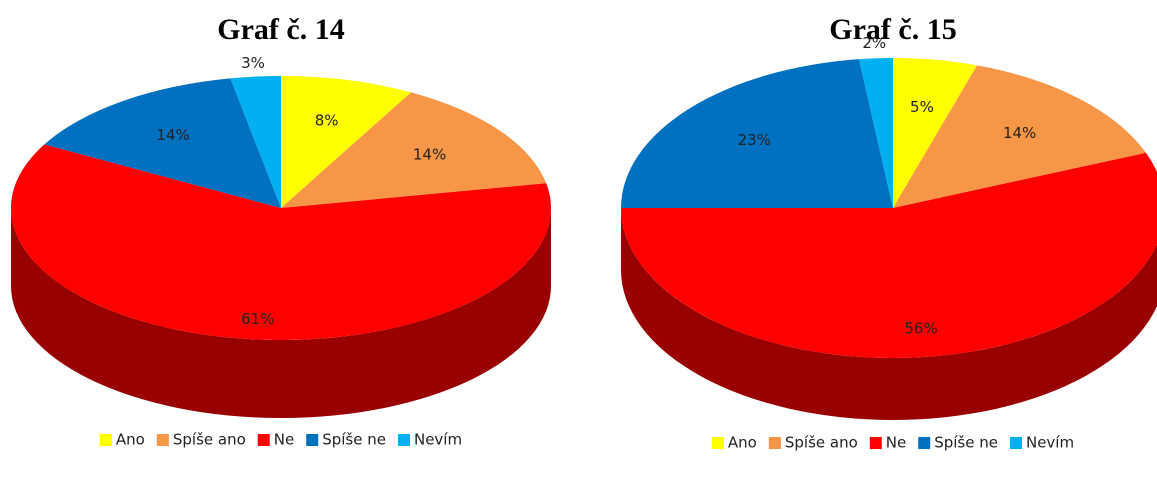 Image resolution: width=1157 pixels, height=481 pixels. I want to click on chart-title: Graf č. 15, so click(892, 29).